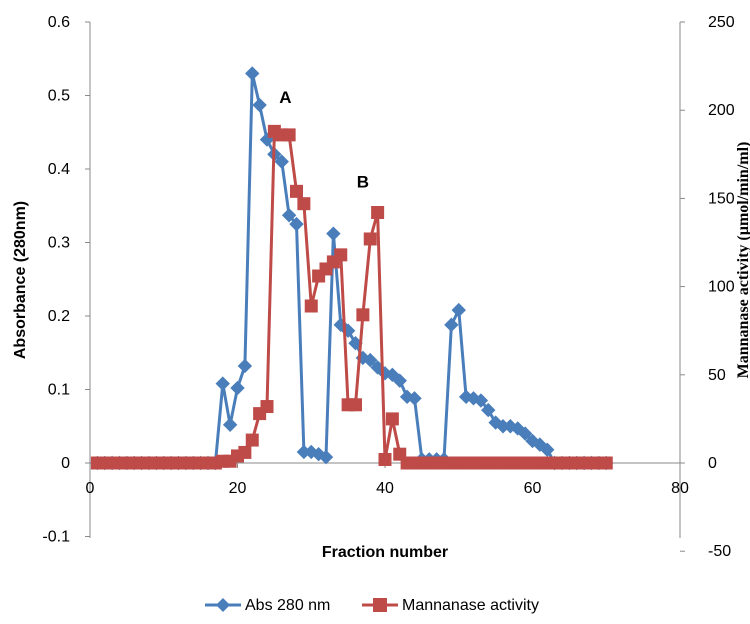 Image resolution: width=750 pixels, height=624 pixels. I want to click on y-tick-label: -0.1, so click(56, 537).